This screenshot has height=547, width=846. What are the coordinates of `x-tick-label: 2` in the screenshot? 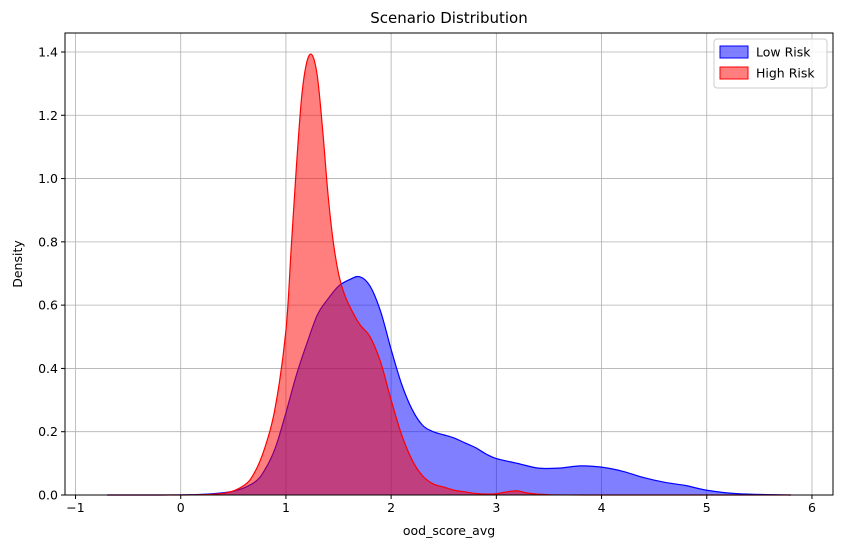 It's located at (391, 507).